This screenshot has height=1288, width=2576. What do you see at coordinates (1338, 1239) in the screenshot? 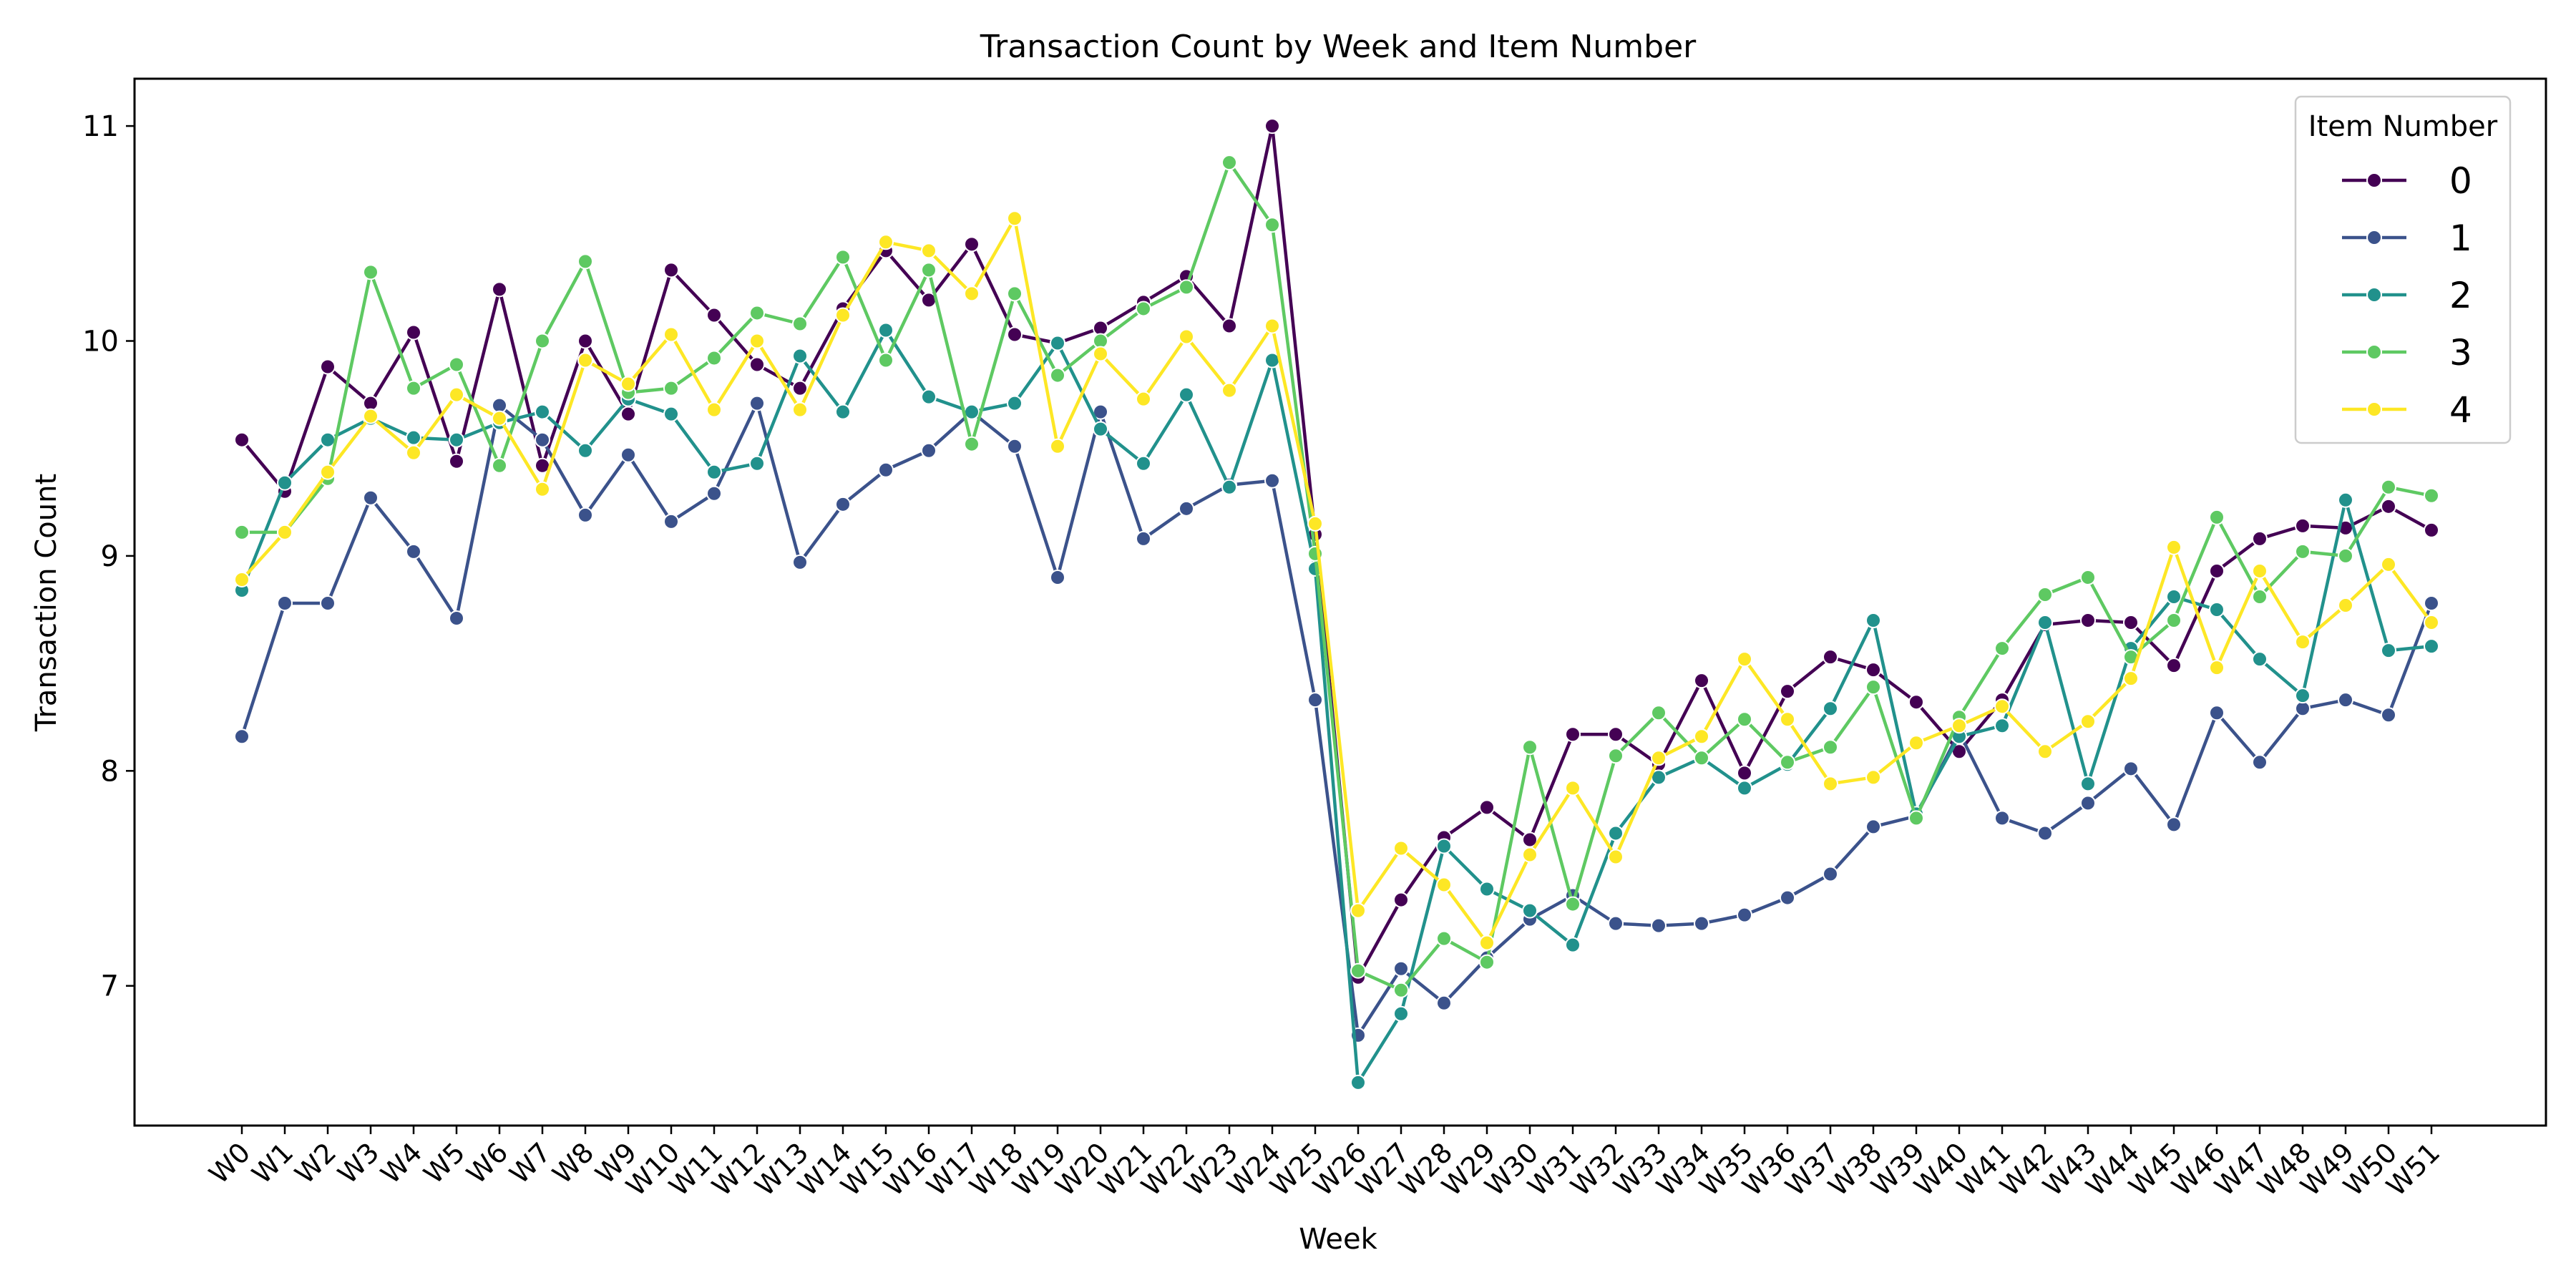
I see `x-axis-label: Week` at bounding box center [1338, 1239].